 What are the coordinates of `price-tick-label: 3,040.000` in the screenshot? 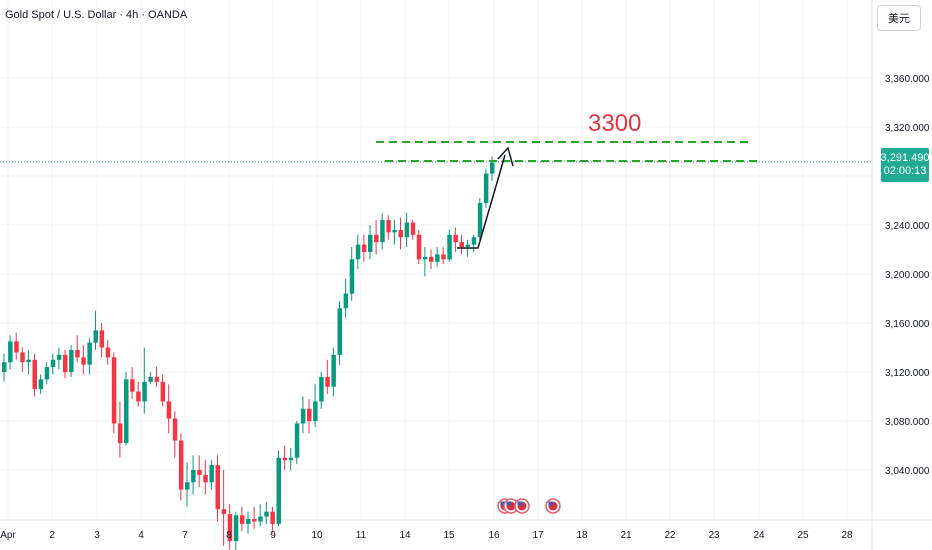 It's located at (907, 471).